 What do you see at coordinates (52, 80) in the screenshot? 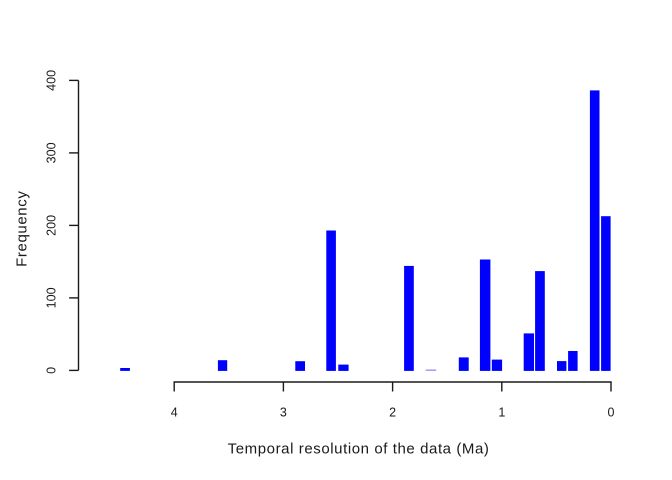
I see `svg-text: 400` at bounding box center [52, 80].